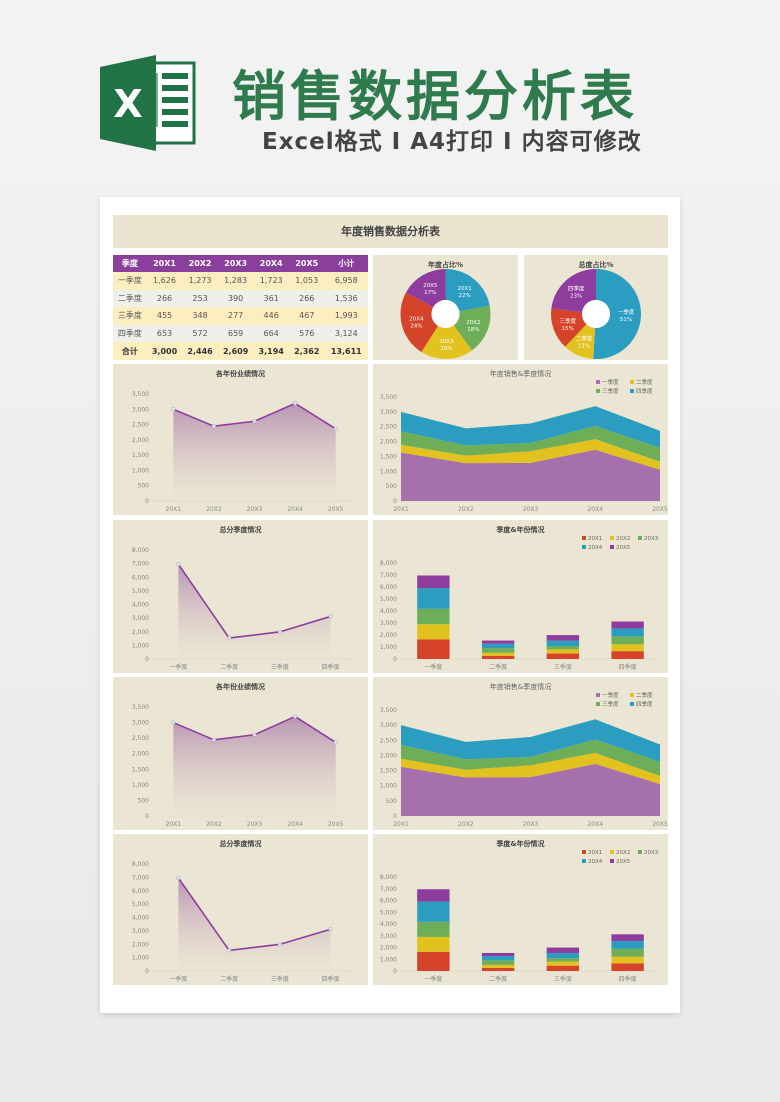 Image resolution: width=780 pixels, height=1102 pixels. Describe the element at coordinates (346, 263) in the screenshot. I see `column-header: 小计` at that location.